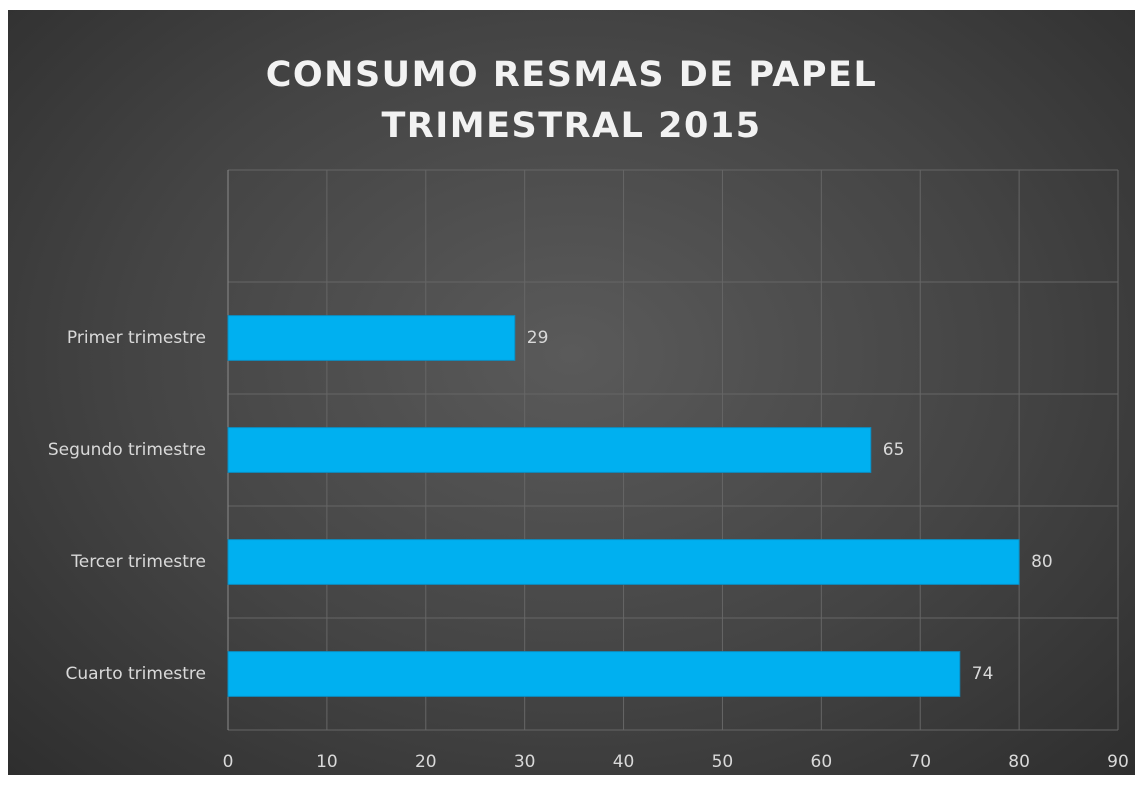 Image resolution: width=1143 pixels, height=786 pixels. Describe the element at coordinates (571, 100) in the screenshot. I see `chart-title: CONSUMO RESMAS DE PAPEL TRIMESTRAL 2015` at that location.